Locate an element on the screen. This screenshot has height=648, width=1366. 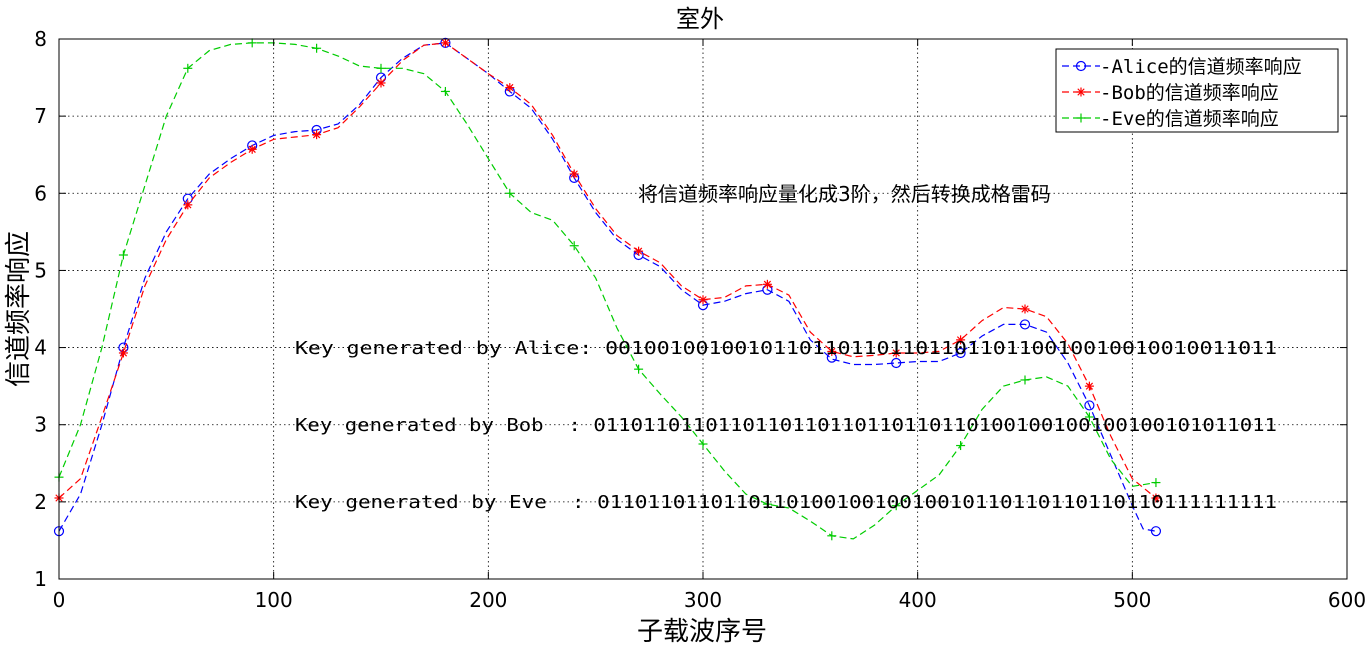
legend-marker-alice-shape is located at coordinates (1081, 66).